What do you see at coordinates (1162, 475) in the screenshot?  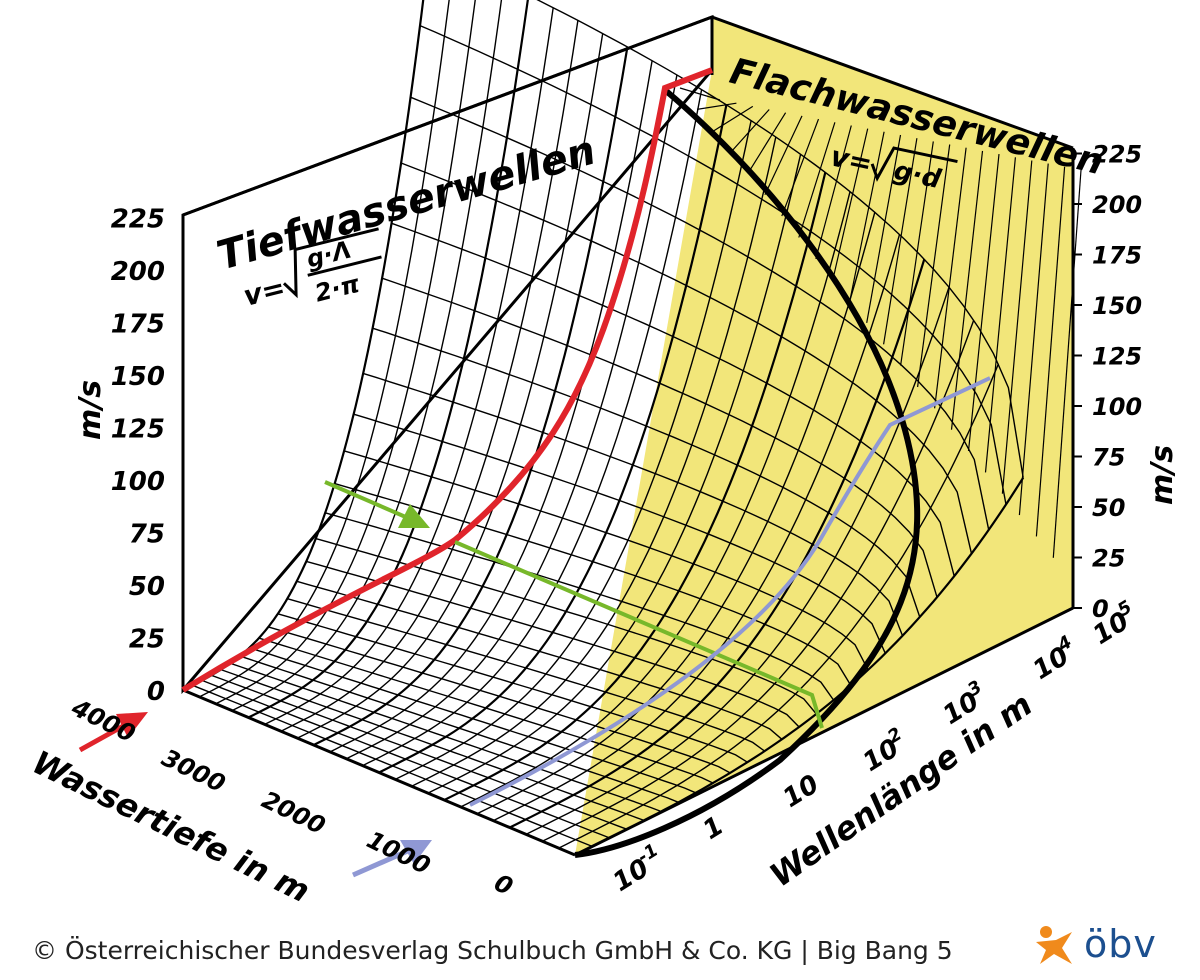 I see `right-unit-label: m/s` at bounding box center [1162, 475].